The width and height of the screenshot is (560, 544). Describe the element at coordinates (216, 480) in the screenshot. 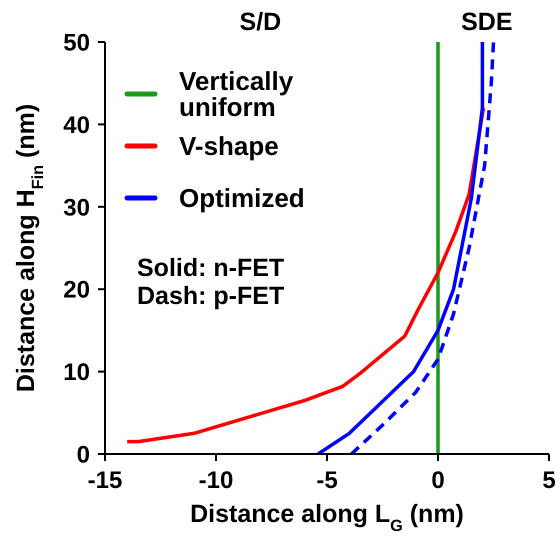

I see `x-tick-label: -10` at that location.